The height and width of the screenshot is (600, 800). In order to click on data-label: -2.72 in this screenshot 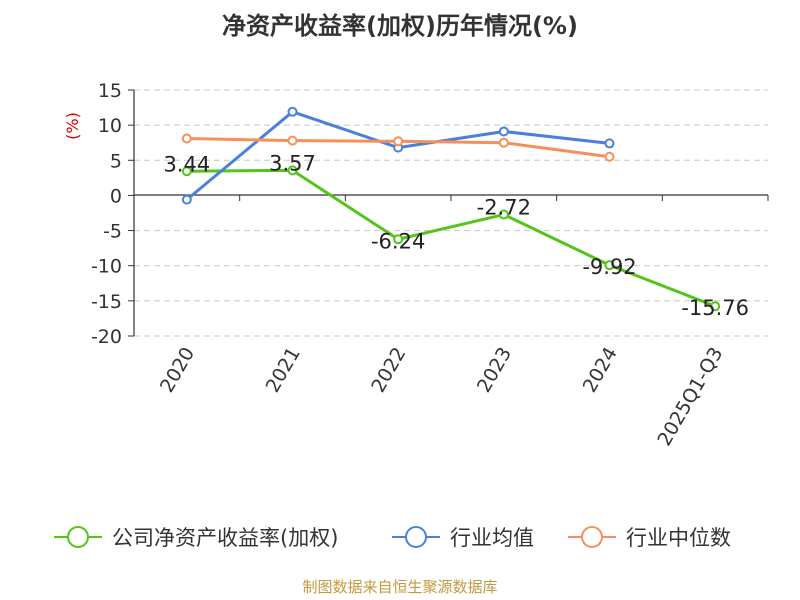, I will do `click(504, 208)`.